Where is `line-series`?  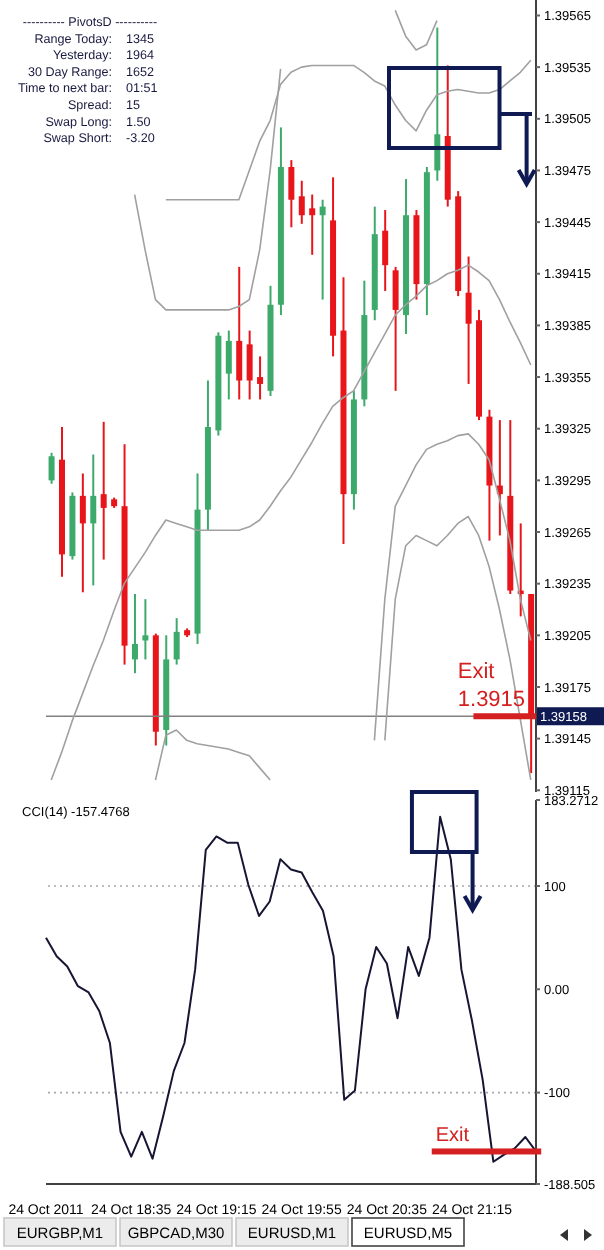 line-series is located at coordinates (452, 587).